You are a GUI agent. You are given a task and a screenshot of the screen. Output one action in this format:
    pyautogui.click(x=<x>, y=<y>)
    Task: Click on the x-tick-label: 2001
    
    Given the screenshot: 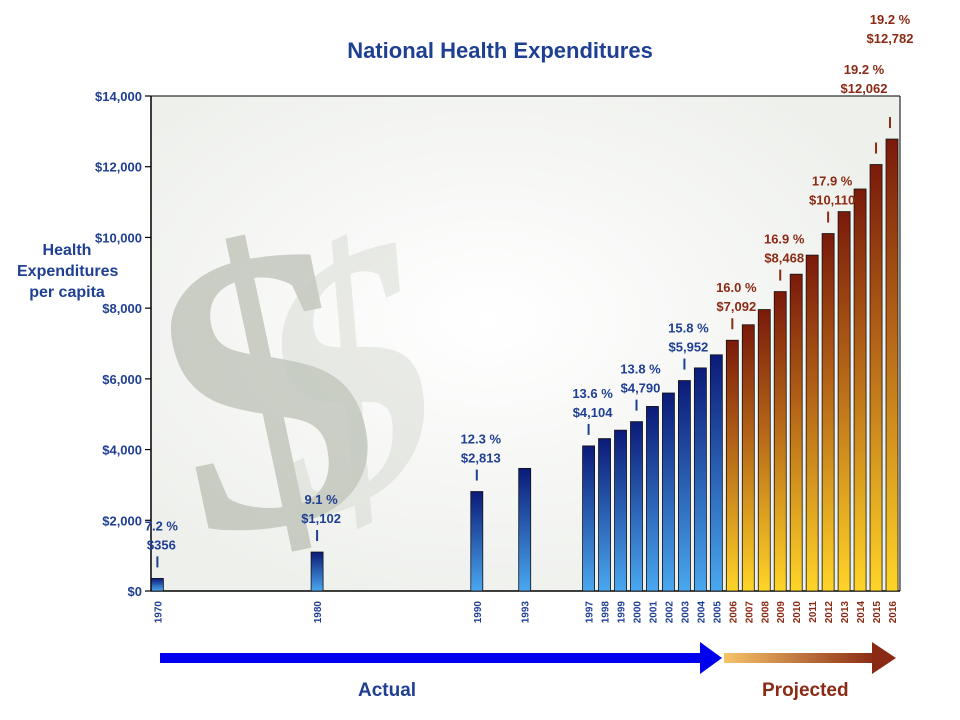 What is the action you would take?
    pyautogui.click(x=653, y=612)
    